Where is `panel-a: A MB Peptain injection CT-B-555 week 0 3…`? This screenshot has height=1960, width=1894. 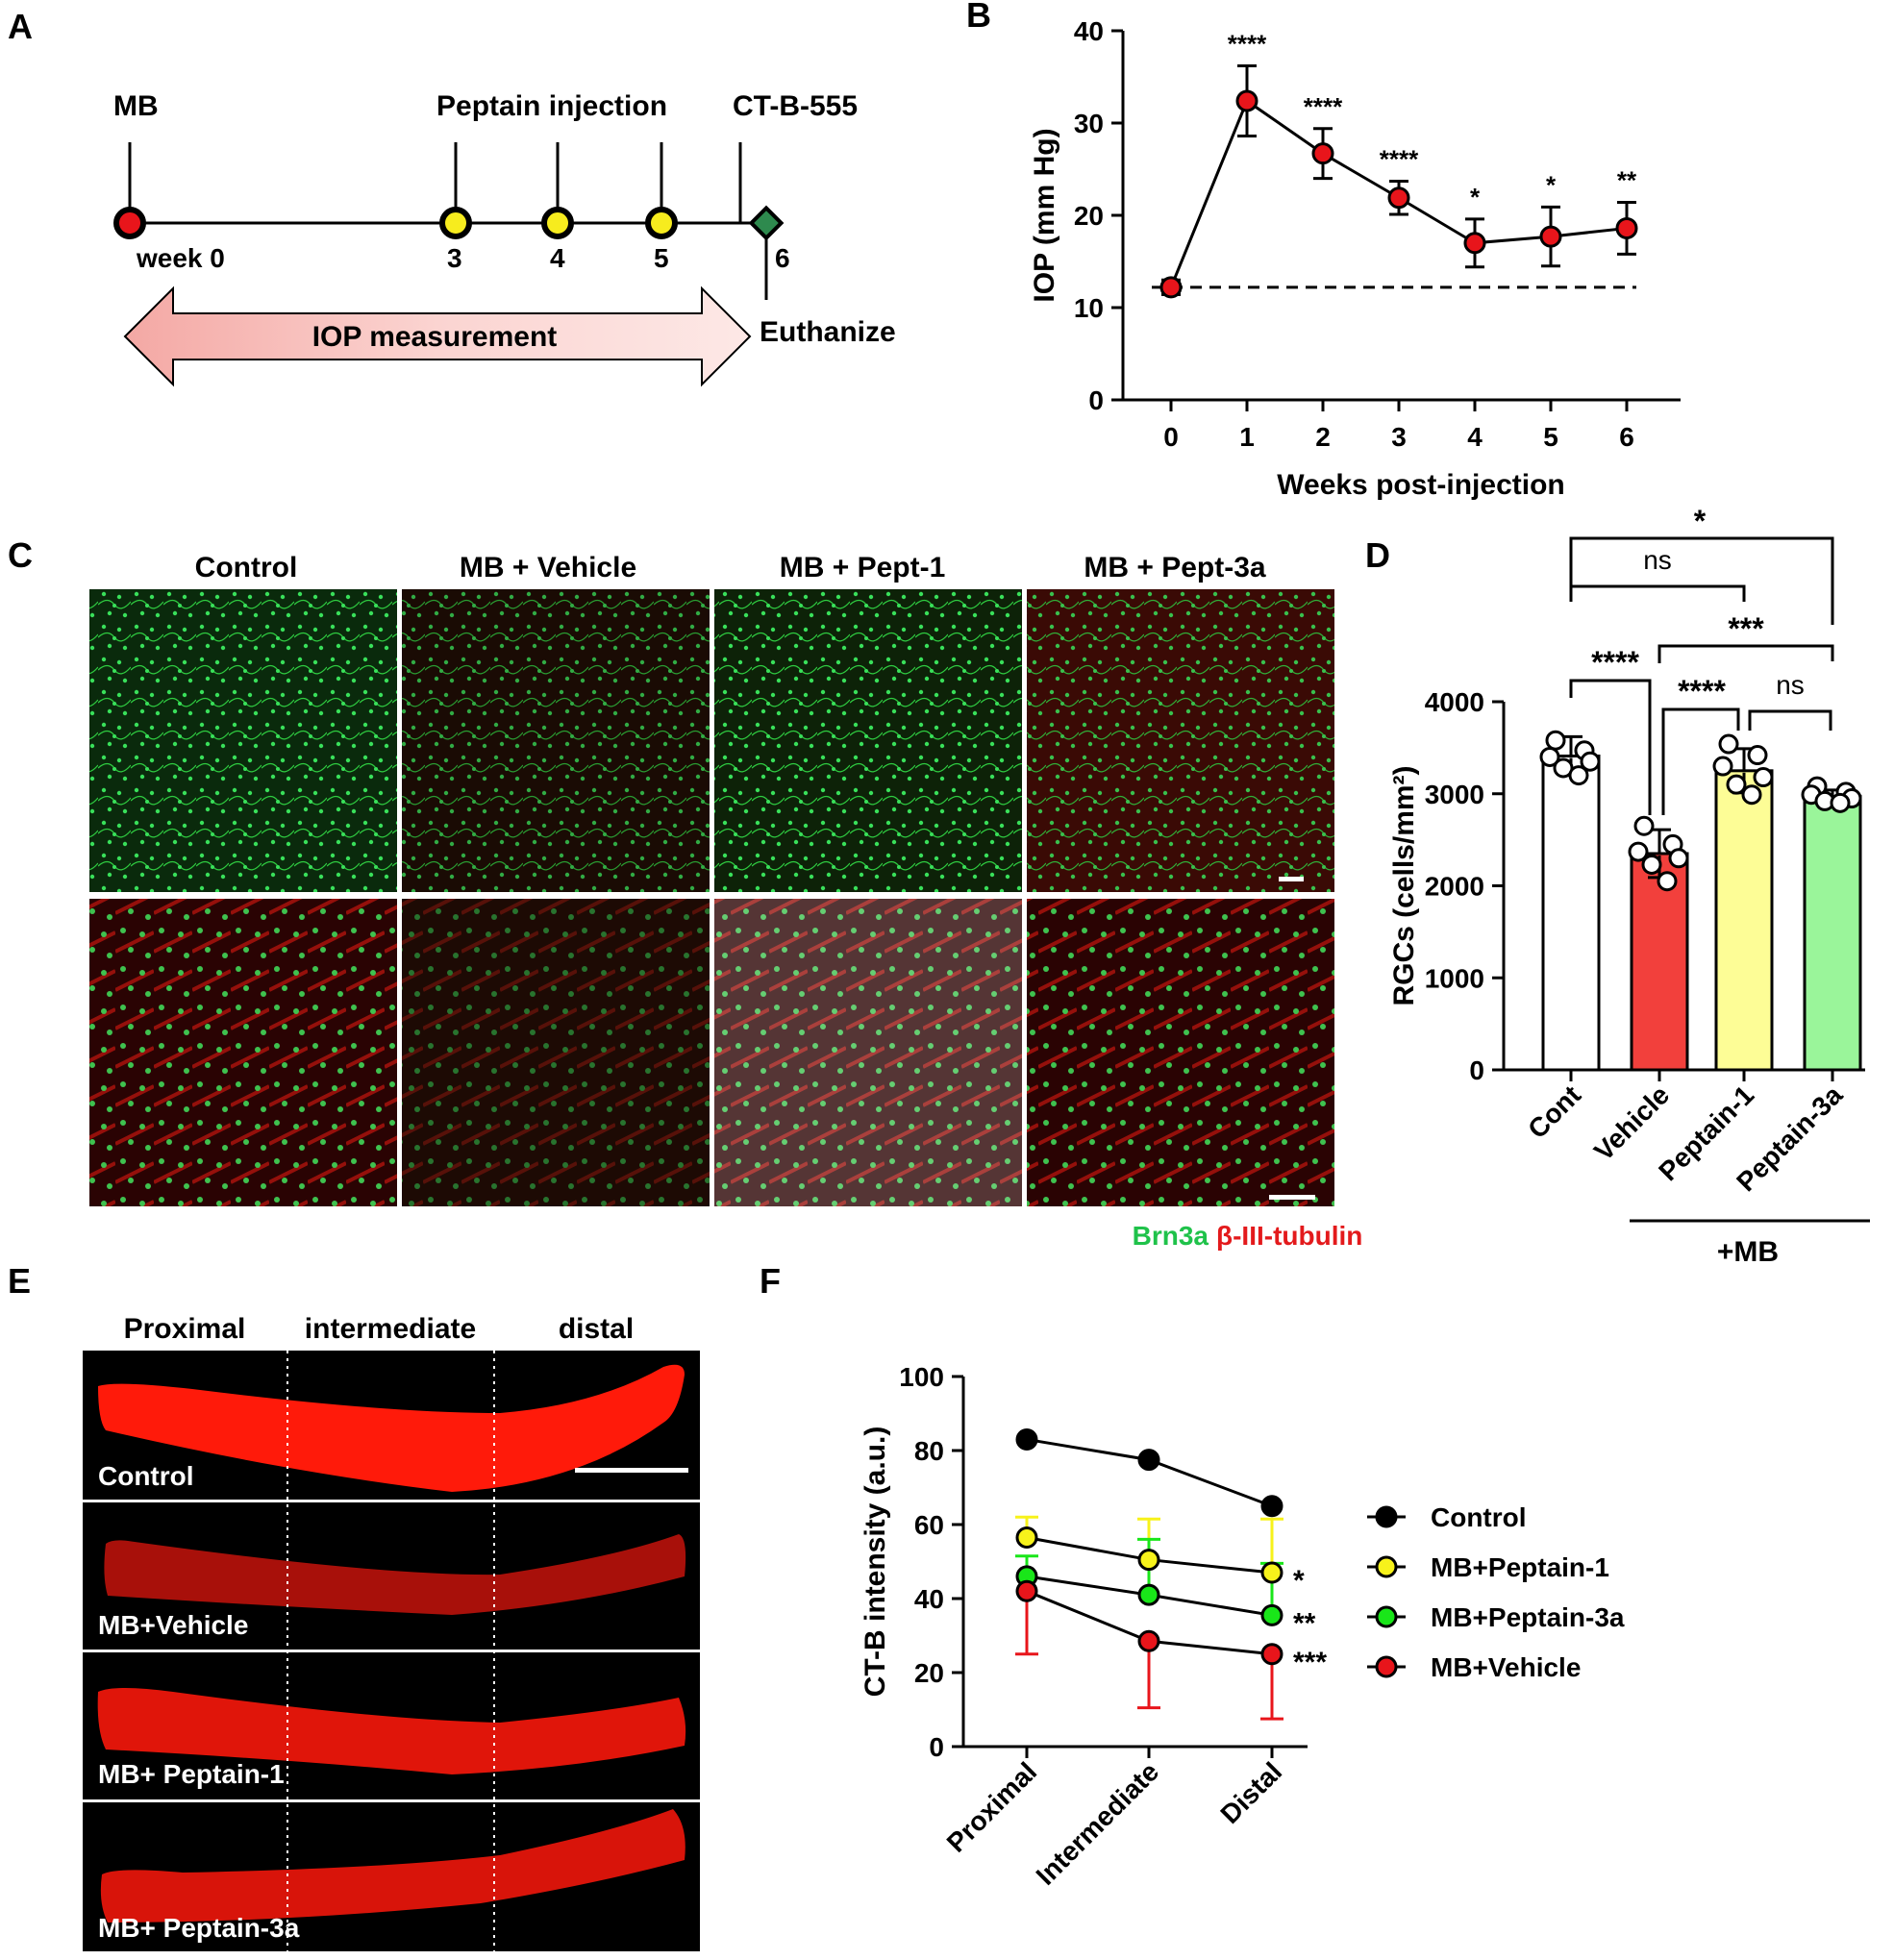 panel-a: A MB Peptain injection CT-B-555 week 0 3… is located at coordinates (452, 197).